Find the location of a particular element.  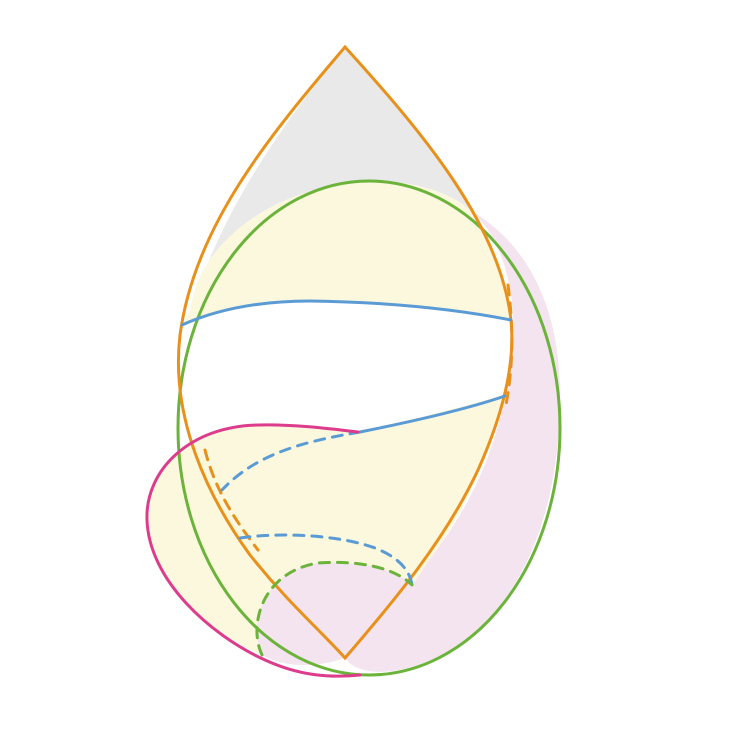

orange-dashed-right is located at coordinates (508, 347).